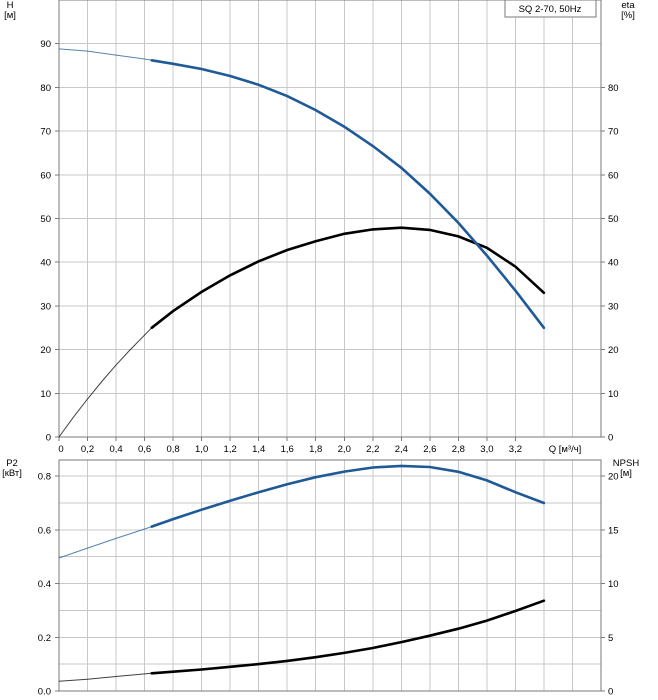  I want to click on chart-title: SQ 2-70, 50Hz, so click(550, 9).